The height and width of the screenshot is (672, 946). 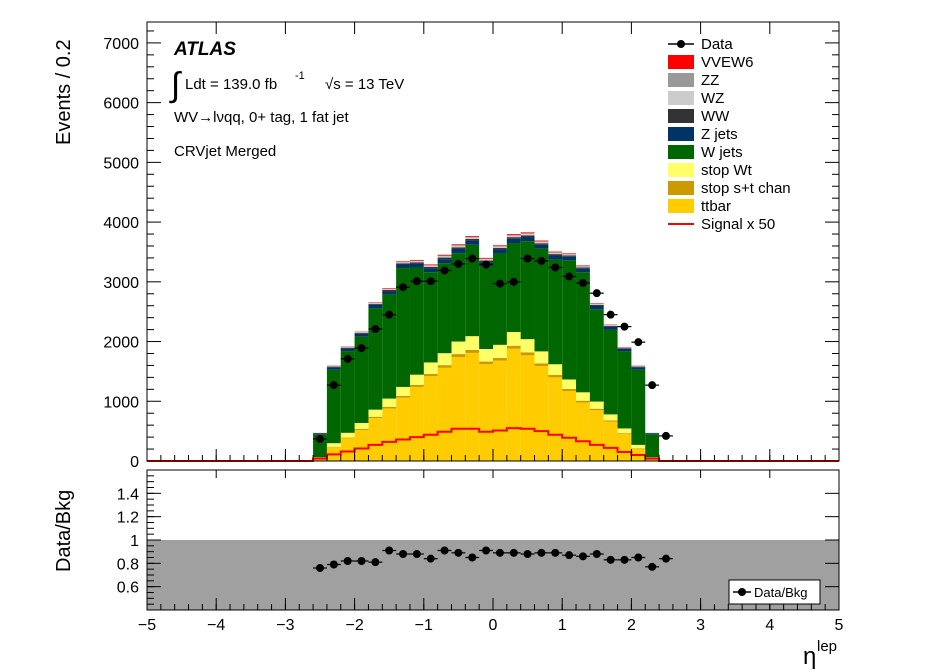 What do you see at coordinates (681, 44) in the screenshot?
I see `legend-data-marker` at bounding box center [681, 44].